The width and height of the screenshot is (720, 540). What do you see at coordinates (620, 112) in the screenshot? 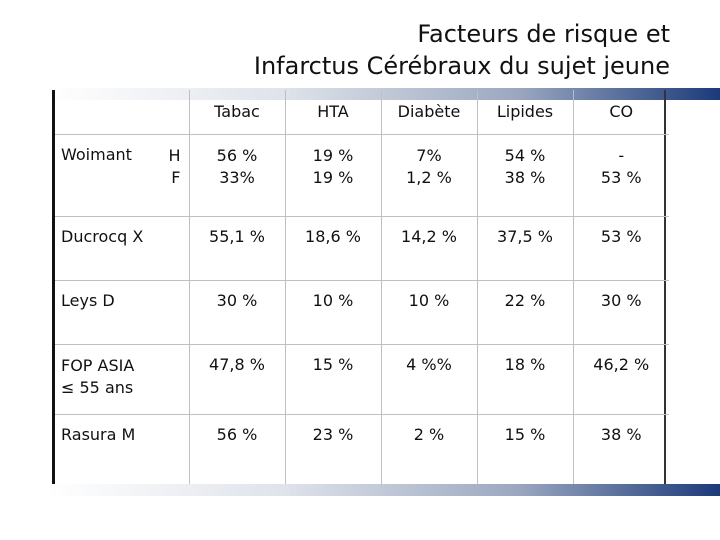
I see `col-header-co: CO` at bounding box center [620, 112].